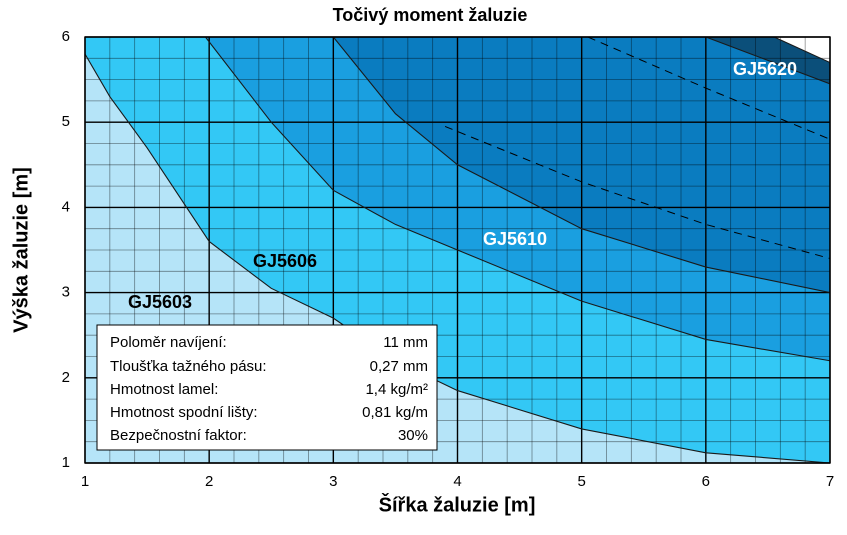 This screenshot has height=535, width=847. I want to click on y-tick-label: 1, so click(66, 462).